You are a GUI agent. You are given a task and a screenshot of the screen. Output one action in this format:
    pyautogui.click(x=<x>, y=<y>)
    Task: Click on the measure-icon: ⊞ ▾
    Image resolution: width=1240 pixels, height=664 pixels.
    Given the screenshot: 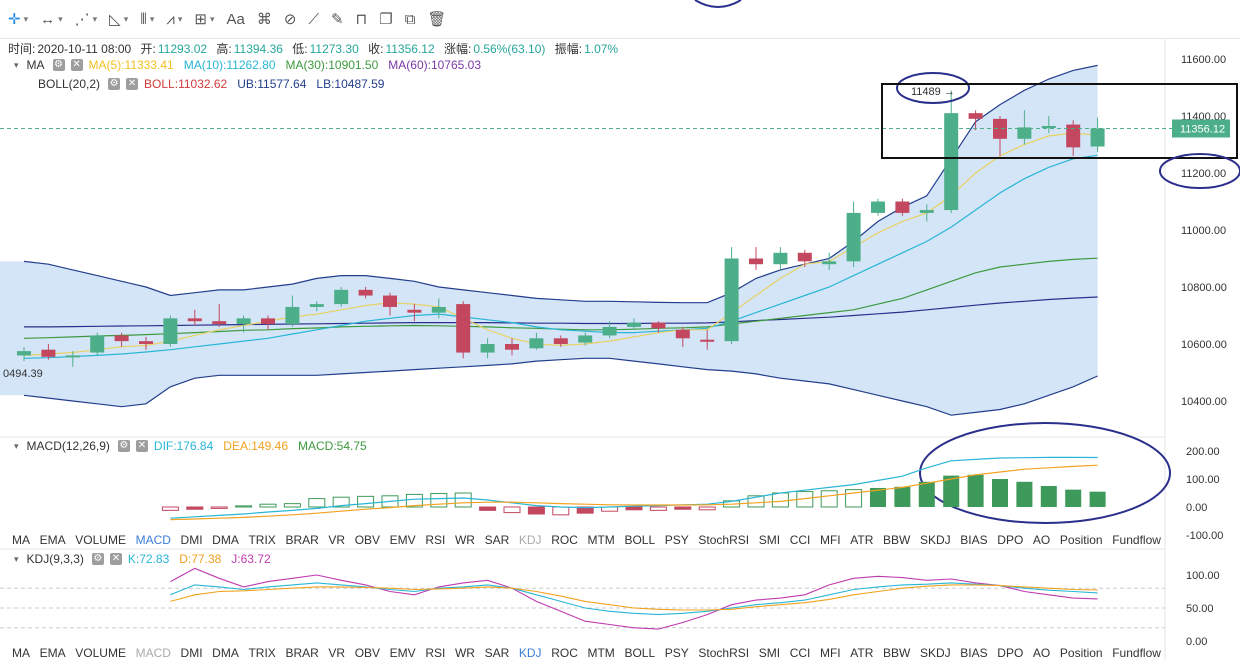 What is the action you would take?
    pyautogui.click(x=204, y=19)
    